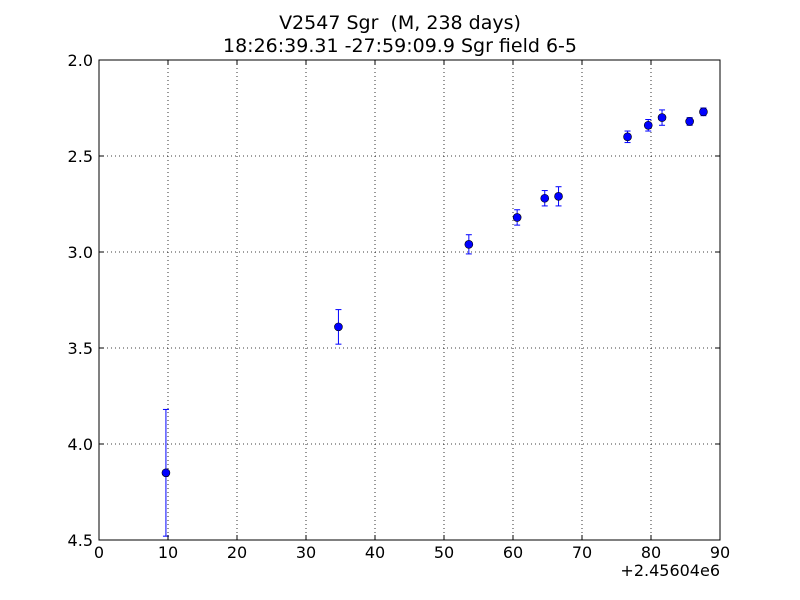 Image resolution: width=800 pixels, height=600 pixels. What do you see at coordinates (582, 552) in the screenshot?
I see `x-tick-label: 70` at bounding box center [582, 552].